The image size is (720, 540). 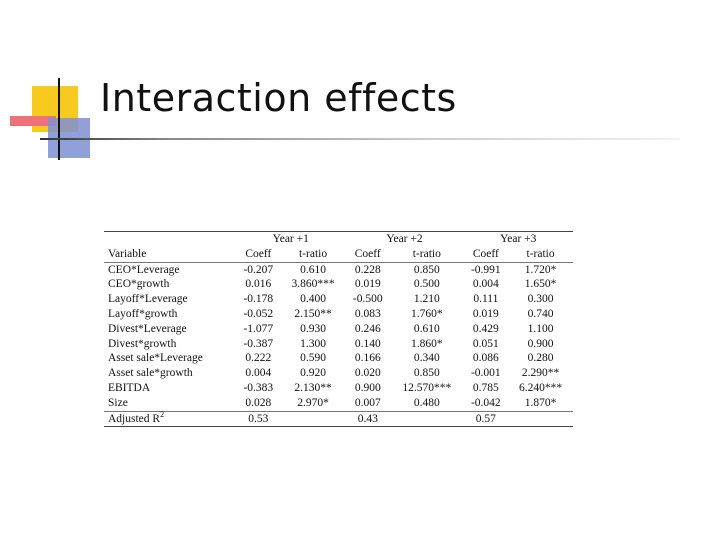 What do you see at coordinates (136, 417) in the screenshot?
I see `adjusted-r2-label: Adjusted R2` at bounding box center [136, 417].